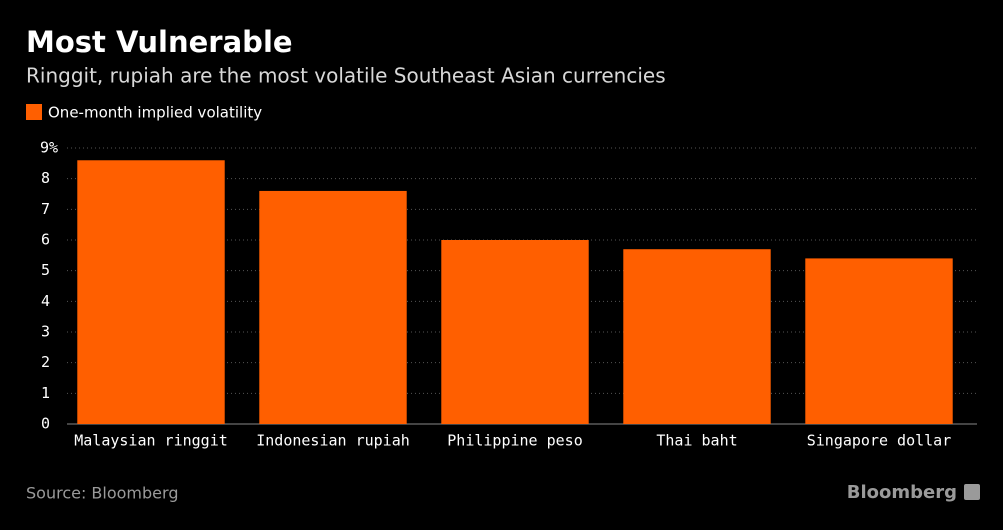  I want to click on legend-label: One-month implied volatility, so click(155, 113).